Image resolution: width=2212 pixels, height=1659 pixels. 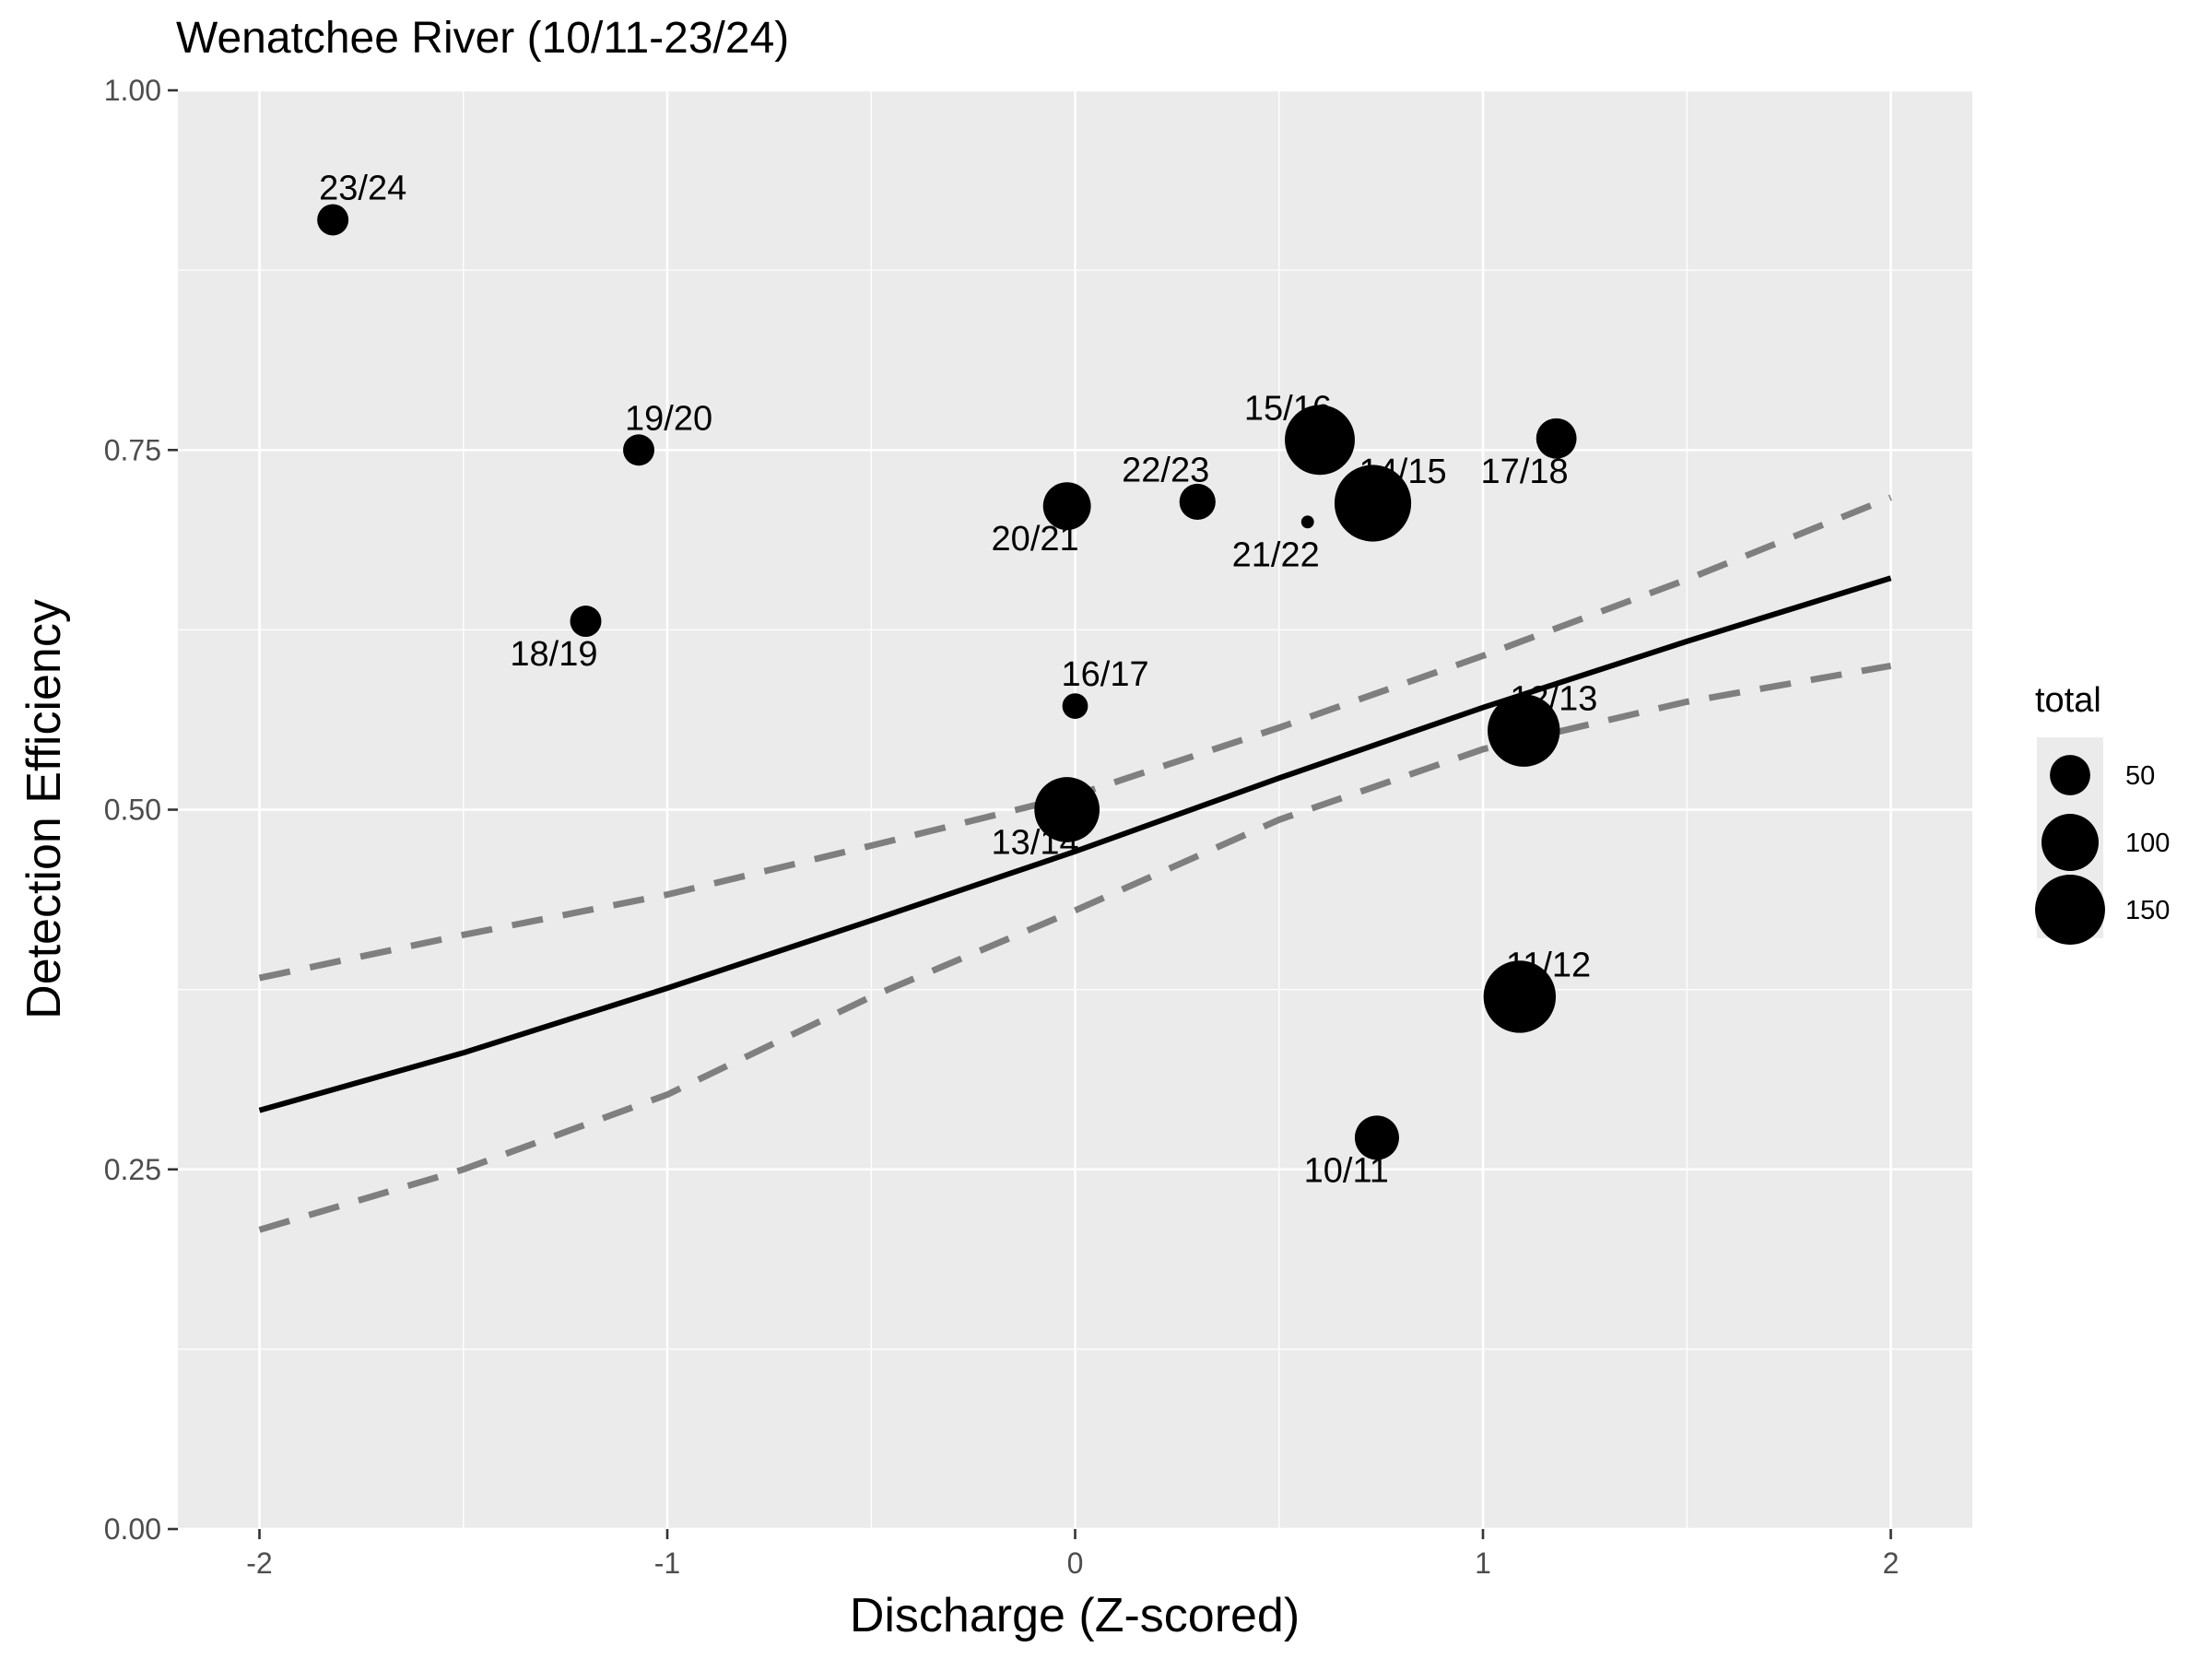 I want to click on data-point-label: 12/13, so click(x=1553, y=699).